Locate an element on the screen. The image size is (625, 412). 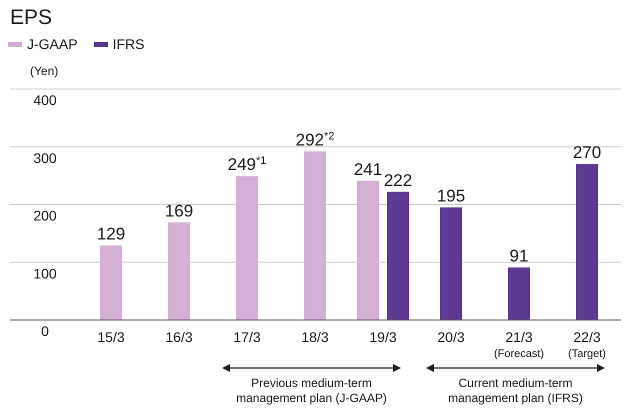
chart-title: EPS is located at coordinates (31, 18).